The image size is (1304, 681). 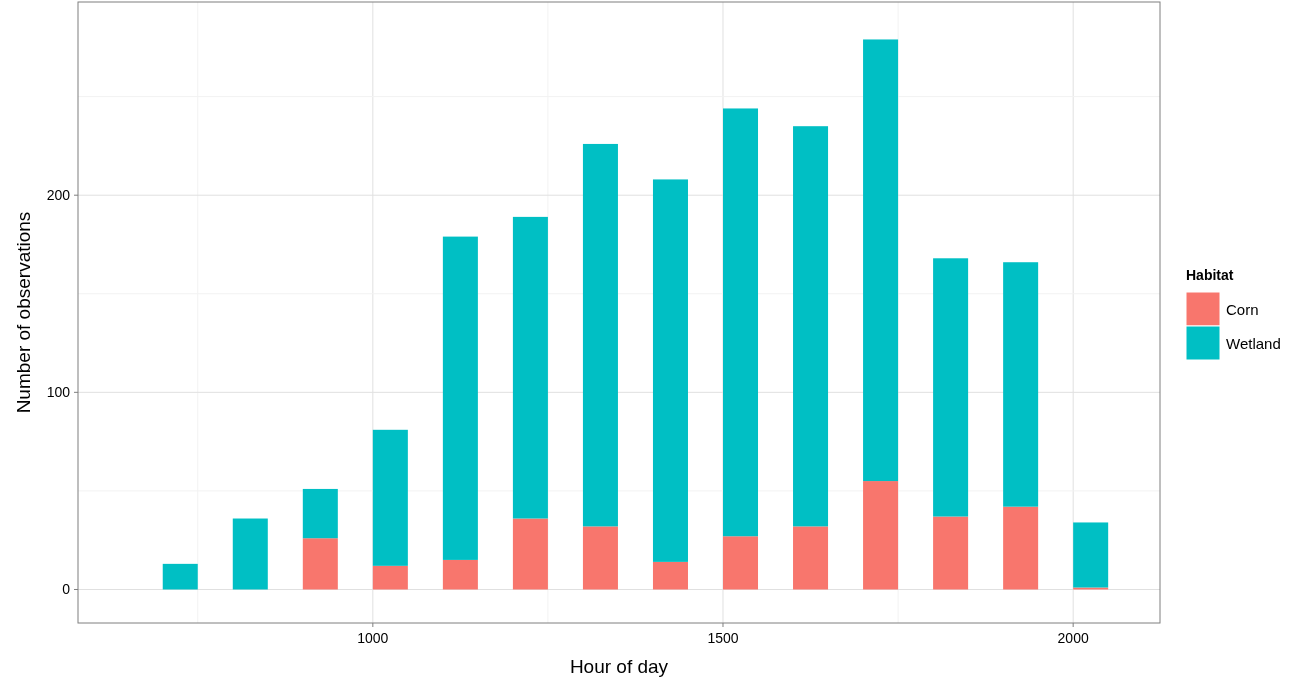 What do you see at coordinates (373, 638) in the screenshot?
I see `x-tick-label: 1000` at bounding box center [373, 638].